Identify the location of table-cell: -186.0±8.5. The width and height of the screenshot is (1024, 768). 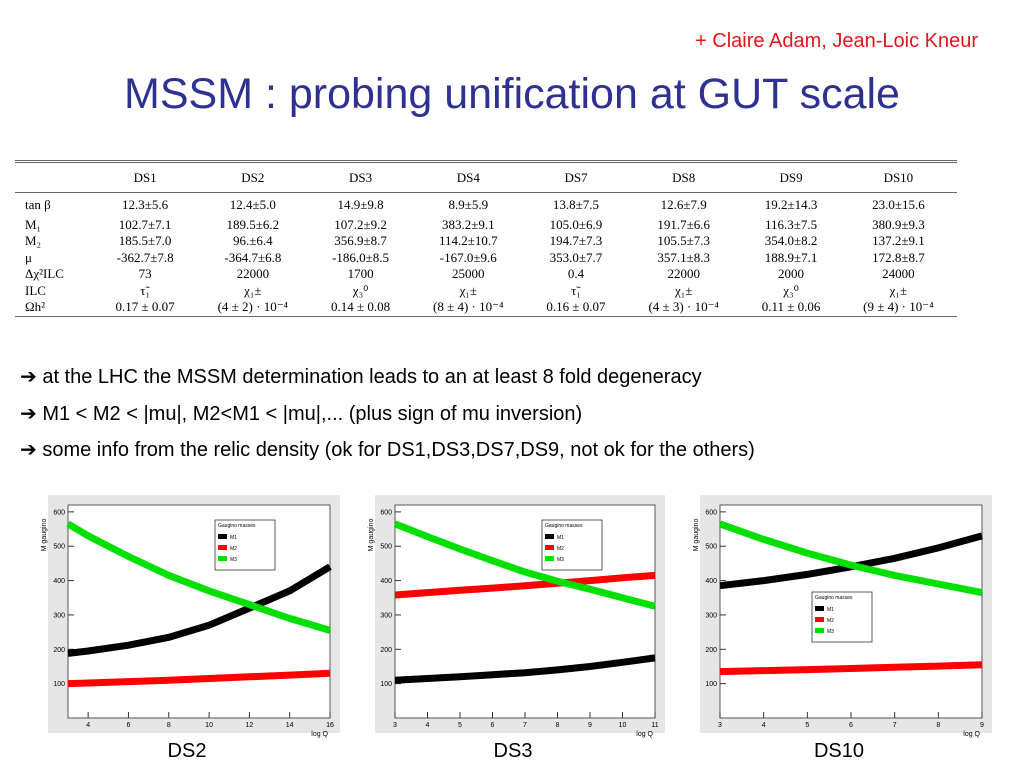
(361, 257).